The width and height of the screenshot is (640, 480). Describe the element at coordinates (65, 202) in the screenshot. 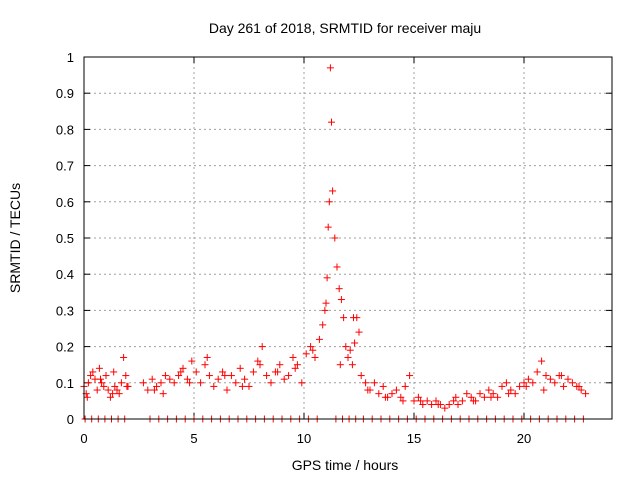

I see `y-tick-label: 0.6` at that location.